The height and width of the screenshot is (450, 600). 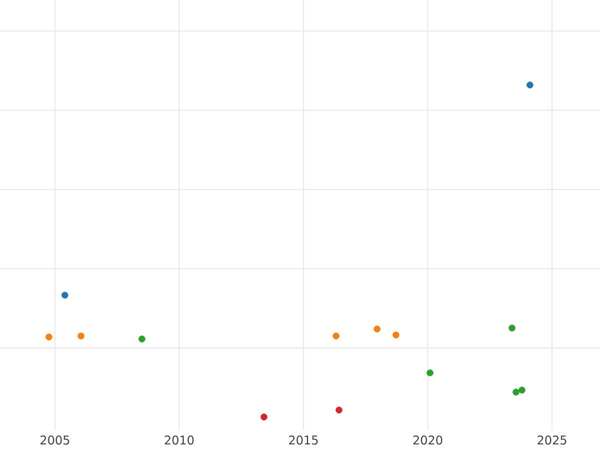 What do you see at coordinates (179, 440) in the screenshot?
I see `x-tick-label: 2010` at bounding box center [179, 440].